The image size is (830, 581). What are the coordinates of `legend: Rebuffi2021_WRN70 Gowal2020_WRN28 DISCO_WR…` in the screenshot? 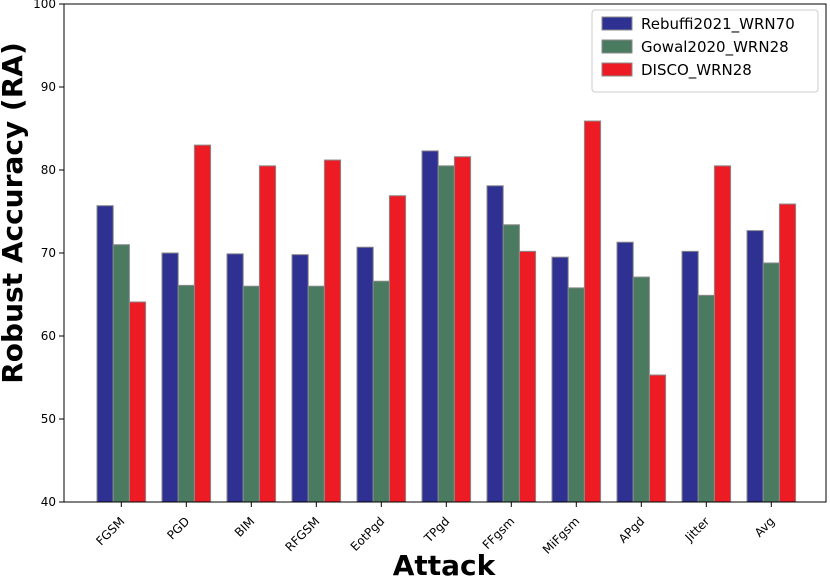 It's located at (705, 51).